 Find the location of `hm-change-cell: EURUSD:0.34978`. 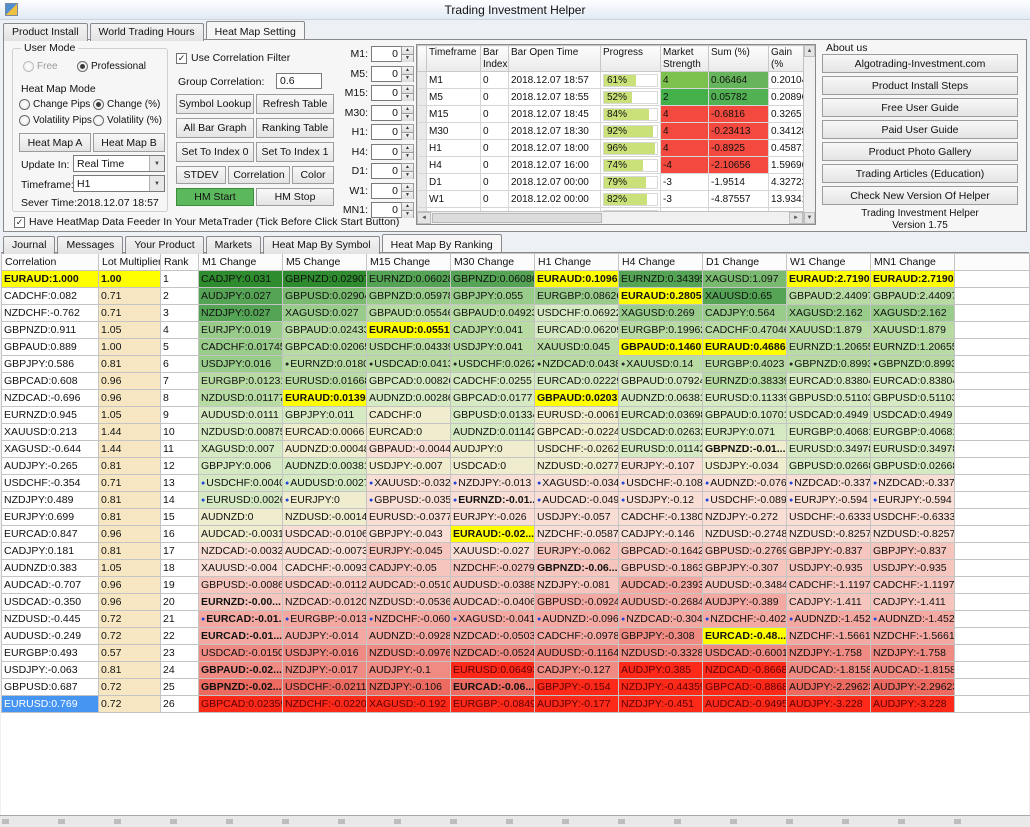

hm-change-cell: EURUSD:0.34978 is located at coordinates (828, 449).